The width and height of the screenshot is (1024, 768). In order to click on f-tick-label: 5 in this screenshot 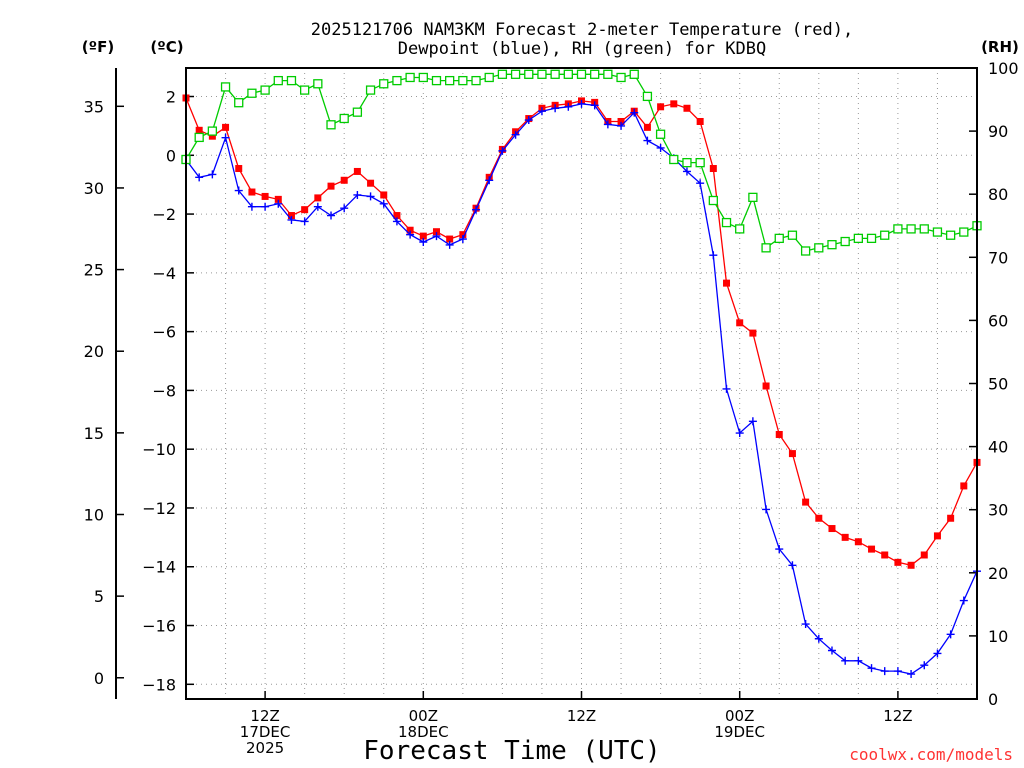, I will do `click(99, 596)`.